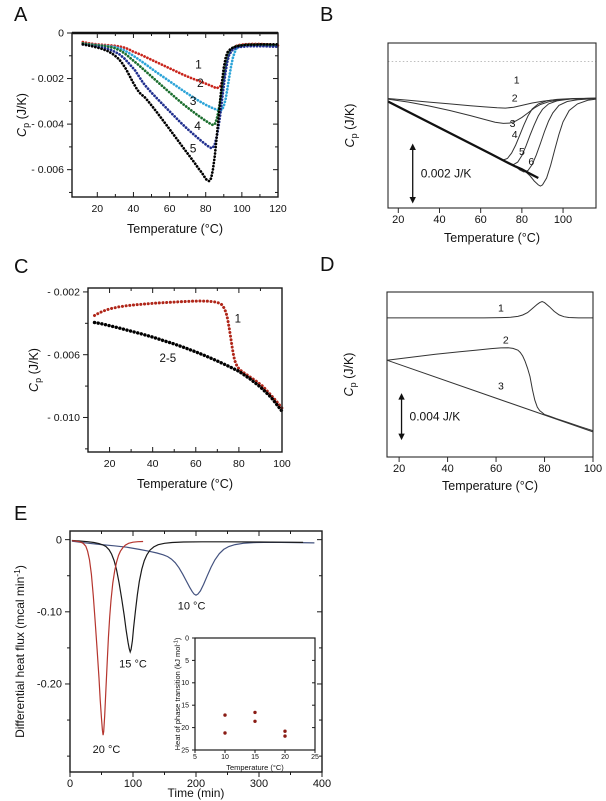  What do you see at coordinates (225, 757) in the screenshot?
I see `x-tick-label: 10` at bounding box center [225, 757].